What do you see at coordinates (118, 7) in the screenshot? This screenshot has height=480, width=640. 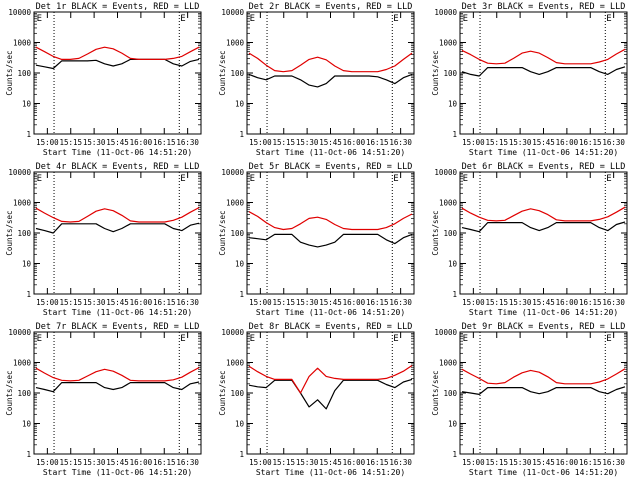 I see `plot-title-1: Det 1r BLACK = Events, RED = LLD` at bounding box center [118, 7].